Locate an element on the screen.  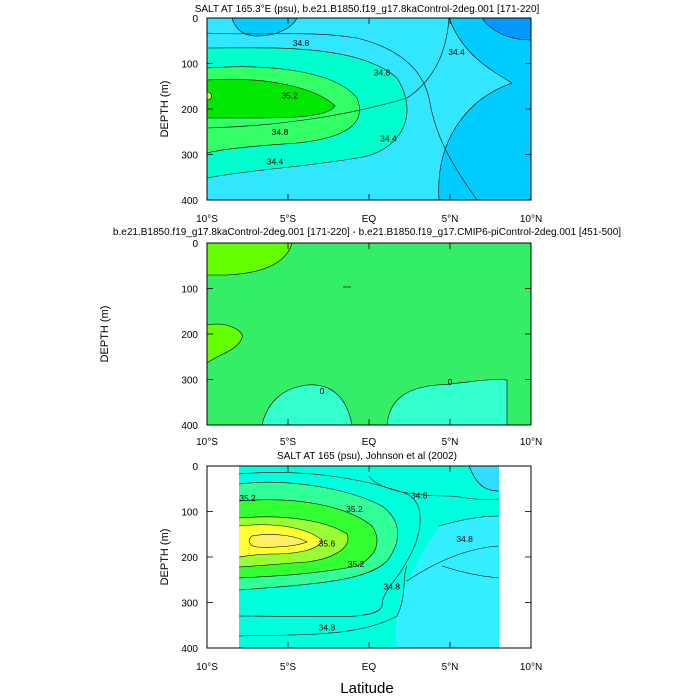
panel1-fill-lowest is located at coordinates (506, 29).